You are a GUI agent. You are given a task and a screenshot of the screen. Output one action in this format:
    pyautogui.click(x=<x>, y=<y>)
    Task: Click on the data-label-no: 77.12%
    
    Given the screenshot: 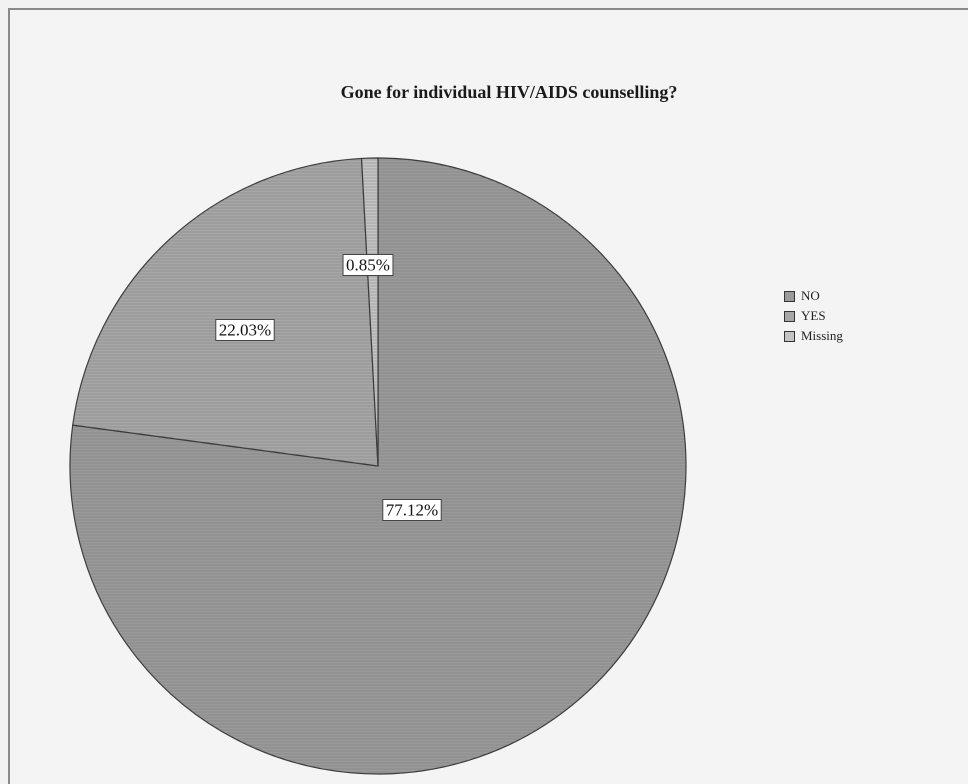 What is the action you would take?
    pyautogui.click(x=412, y=510)
    